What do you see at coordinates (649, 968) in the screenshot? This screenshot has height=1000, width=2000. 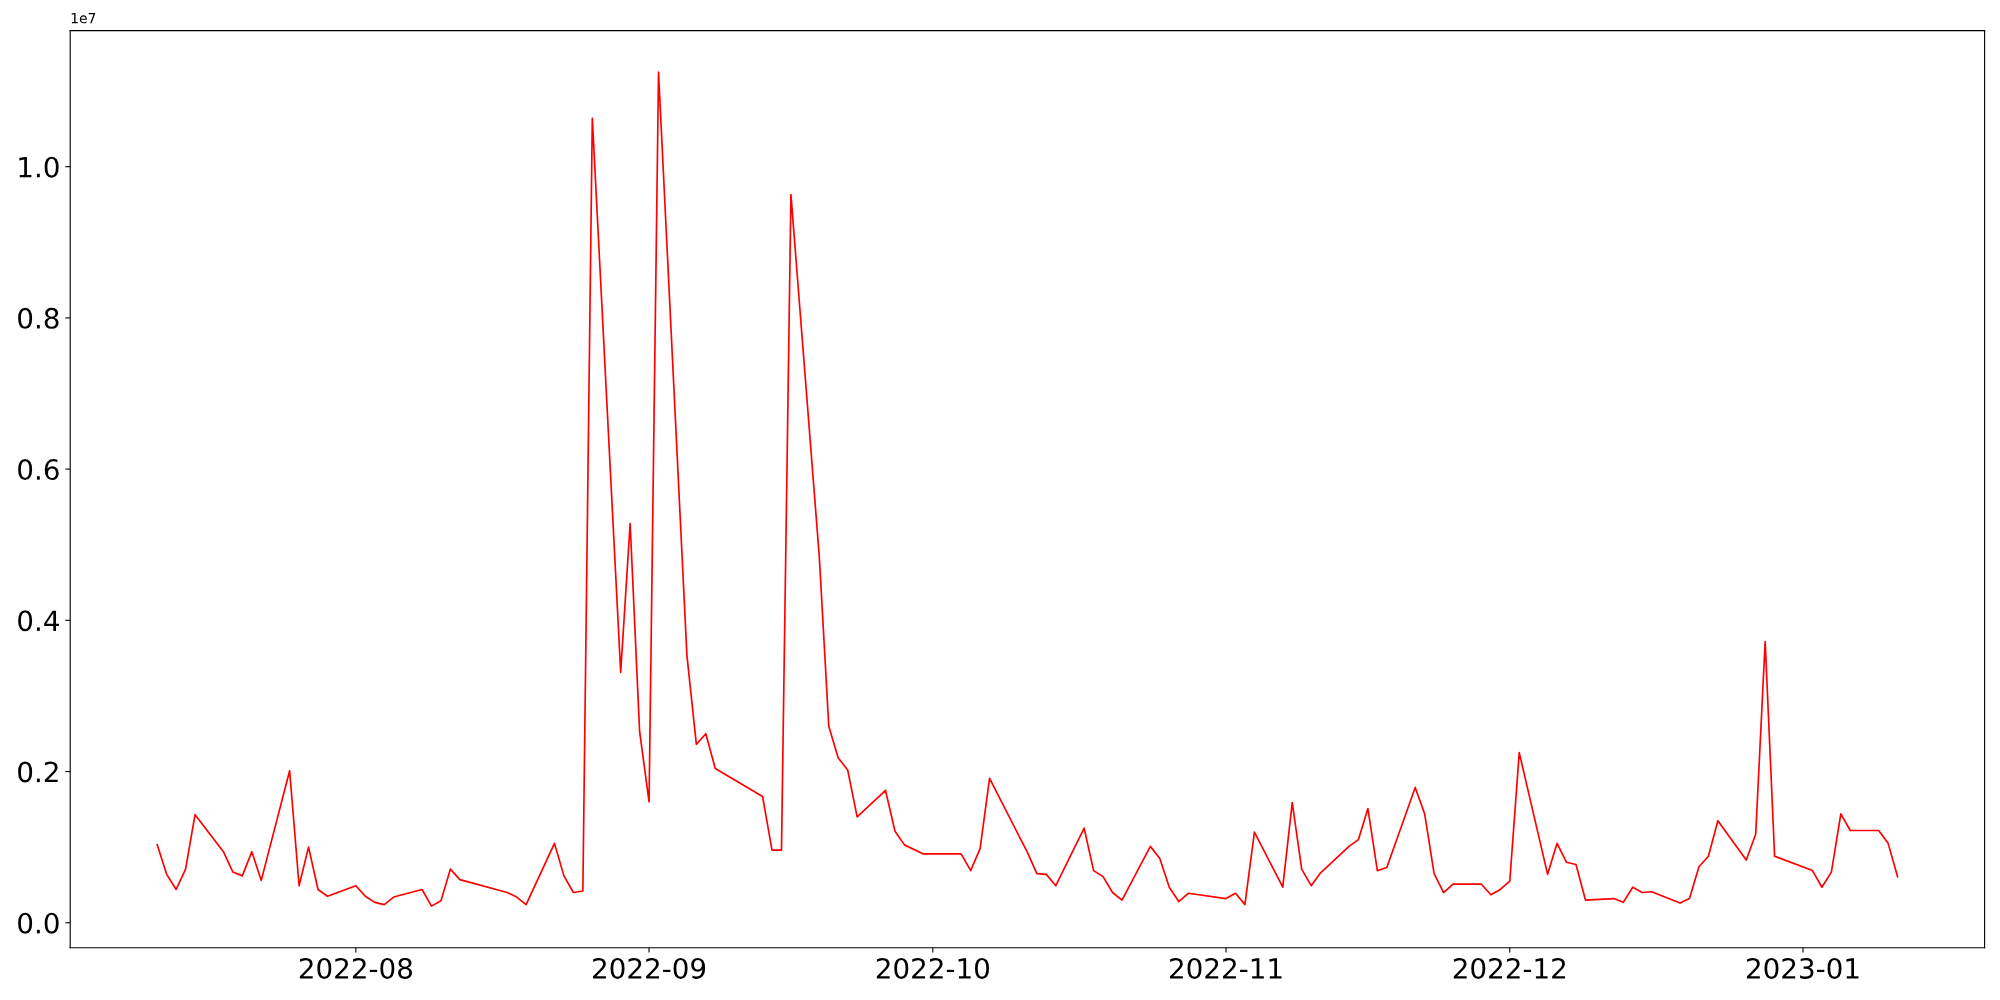 I see `x-tick-label: 2022-09` at bounding box center [649, 968].